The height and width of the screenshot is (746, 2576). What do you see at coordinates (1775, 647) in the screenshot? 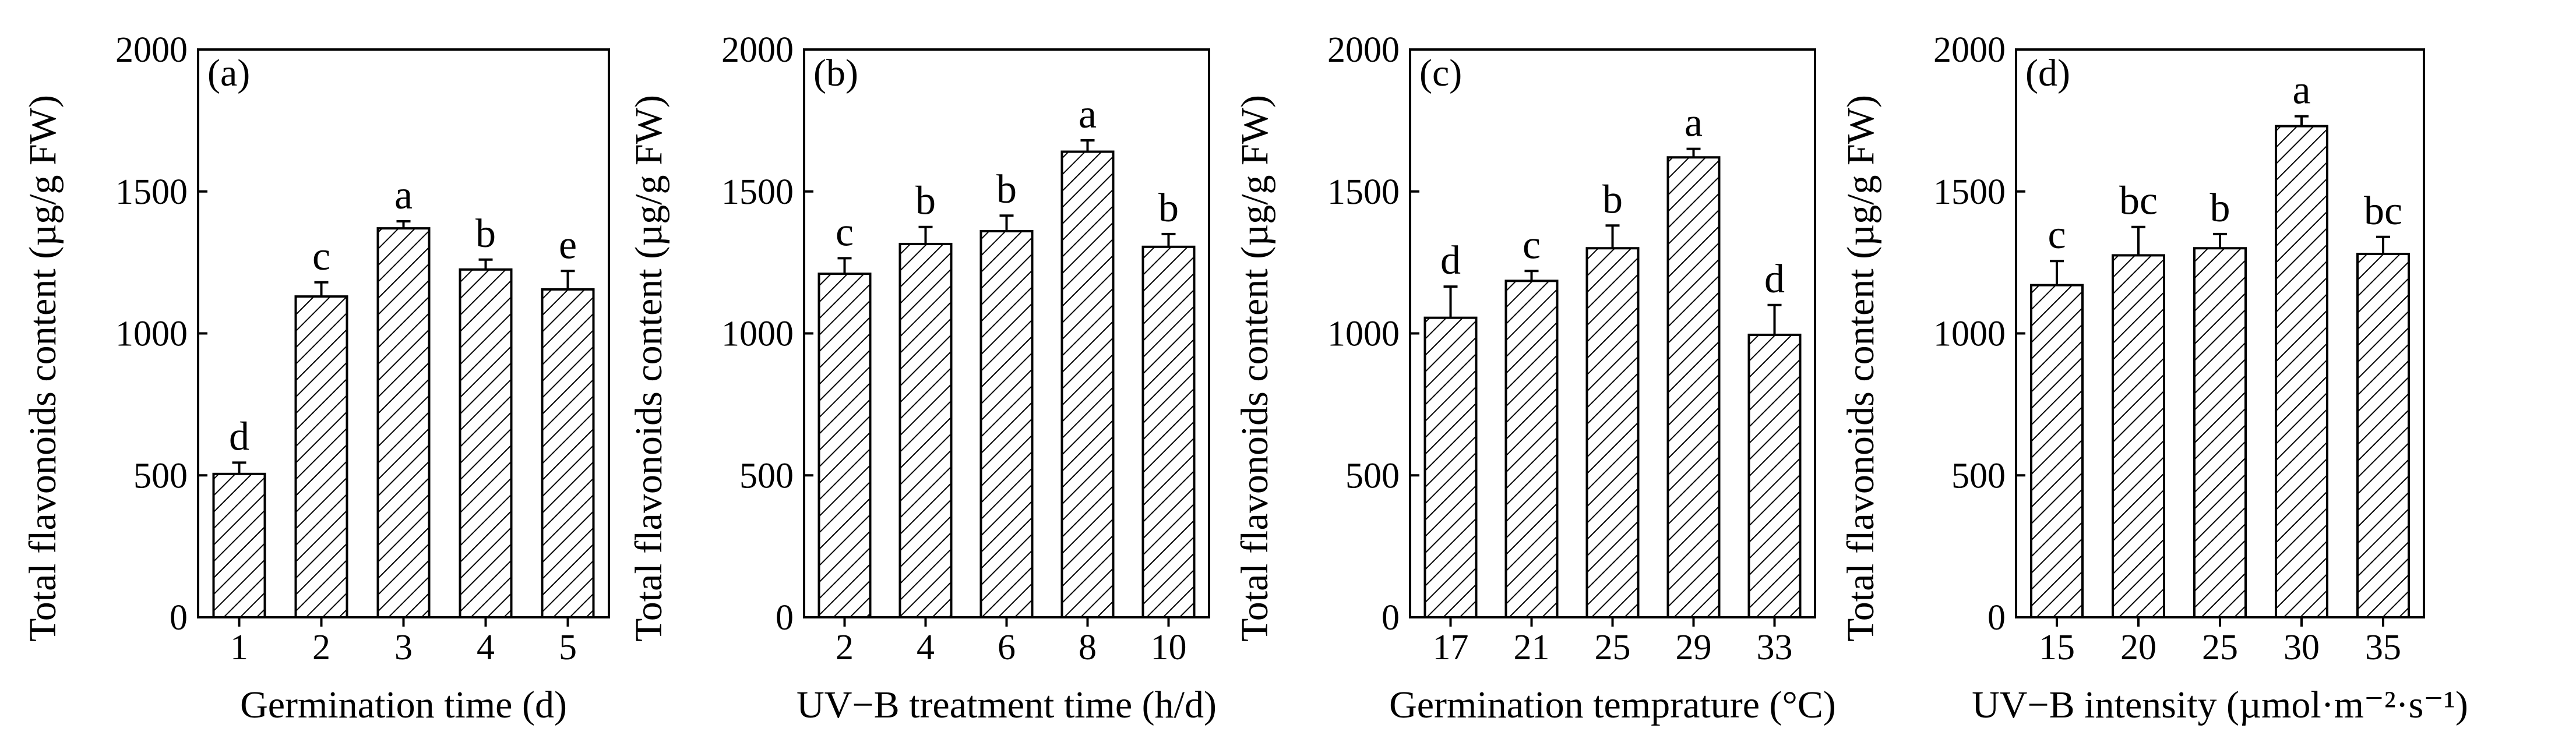
I see `x-tick-label: 33` at bounding box center [1775, 647].